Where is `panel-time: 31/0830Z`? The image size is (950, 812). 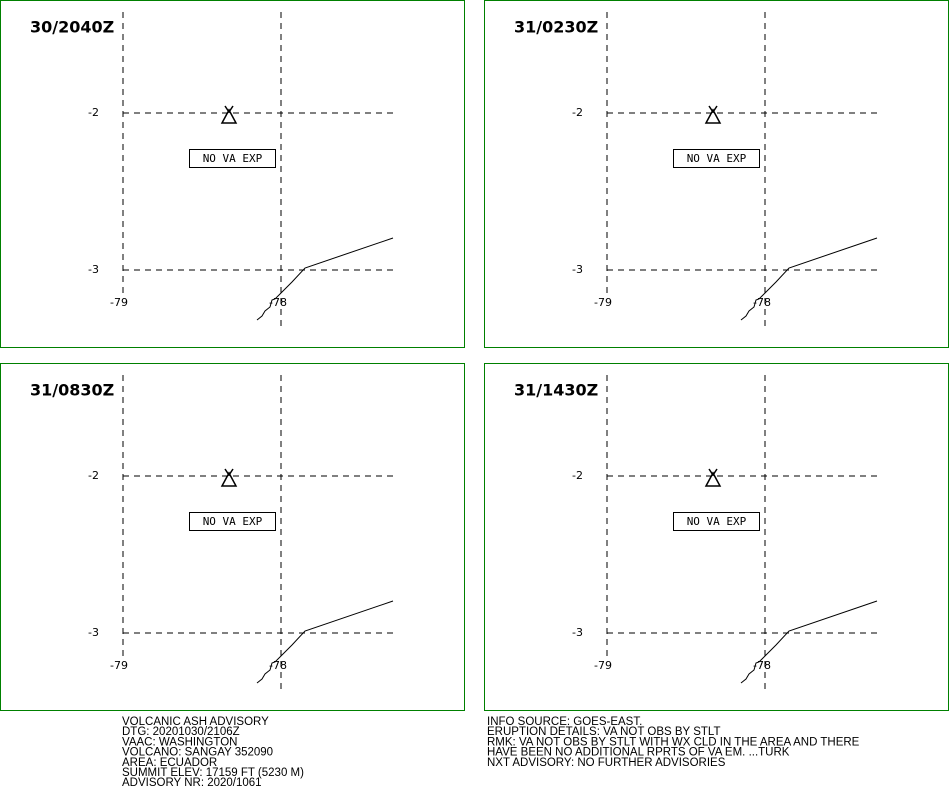
panel-time: 31/0830Z is located at coordinates (72, 390).